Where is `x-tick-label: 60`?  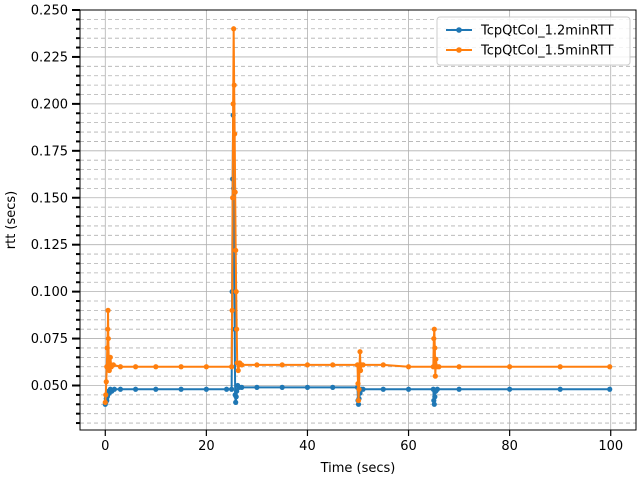
x-tick-label: 60 is located at coordinates (408, 446).